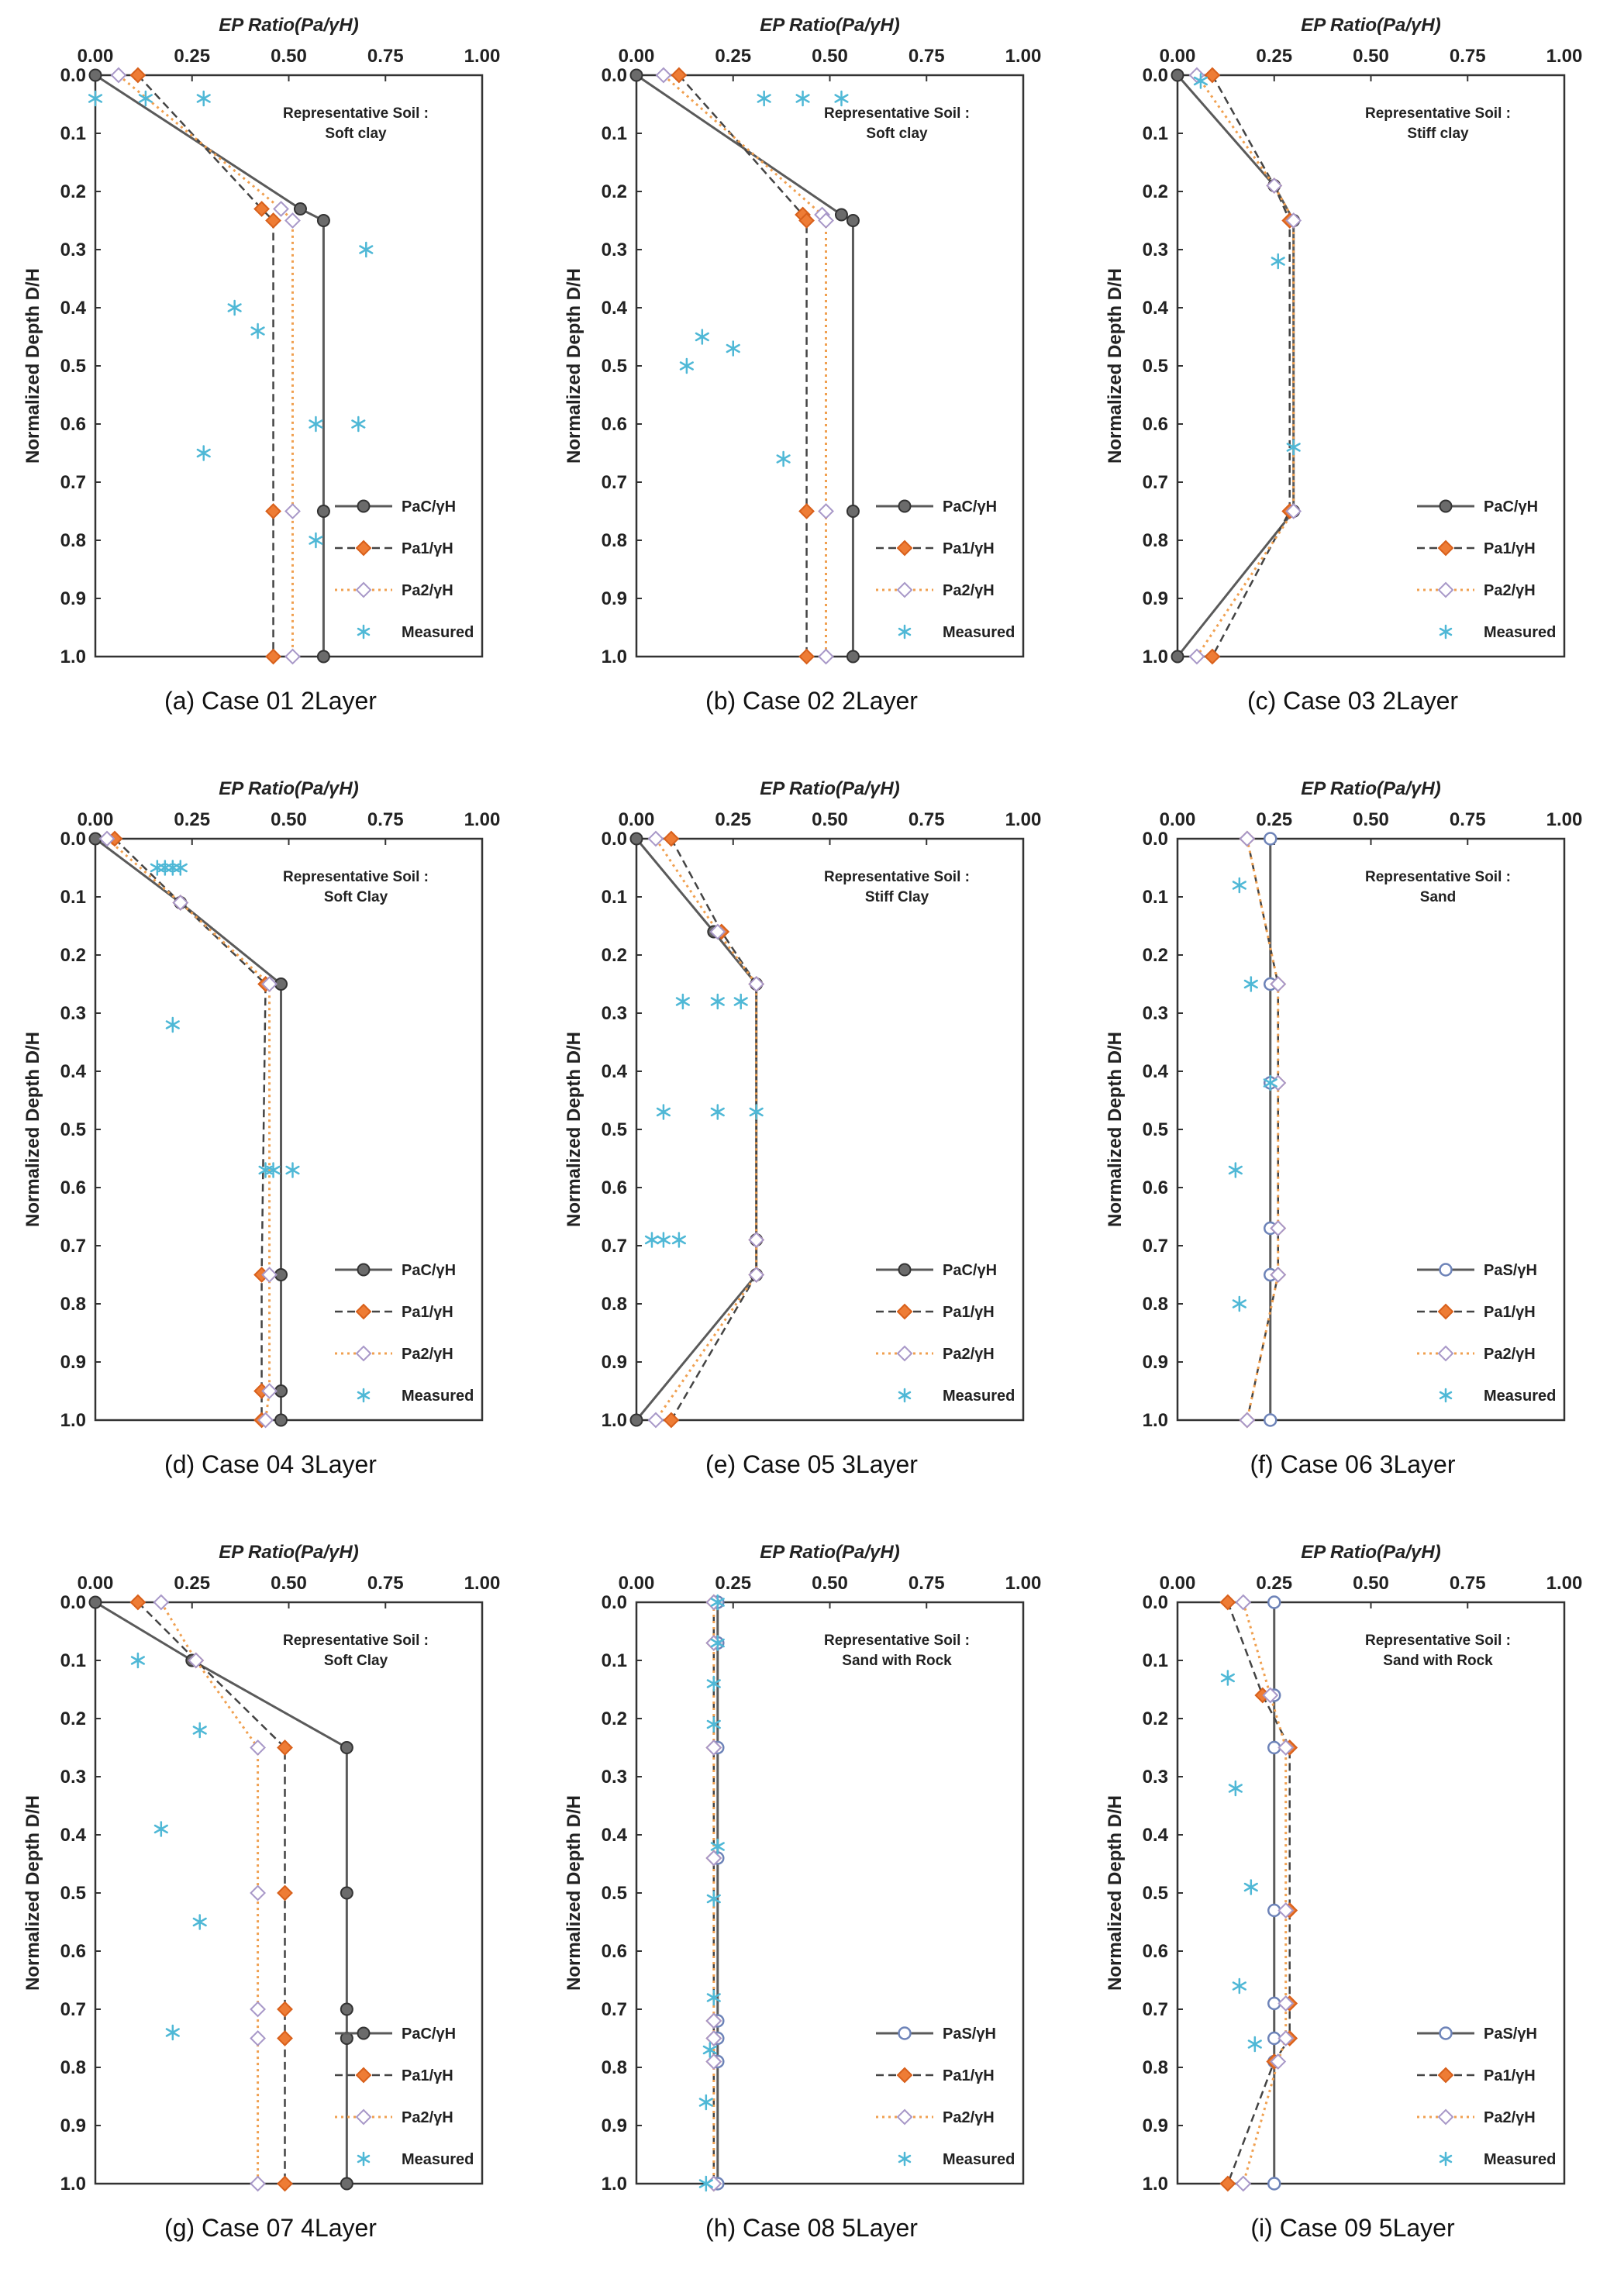 The image size is (1624, 2279). Describe the element at coordinates (73, 598) in the screenshot. I see `y-tick-label: 0.9` at that location.